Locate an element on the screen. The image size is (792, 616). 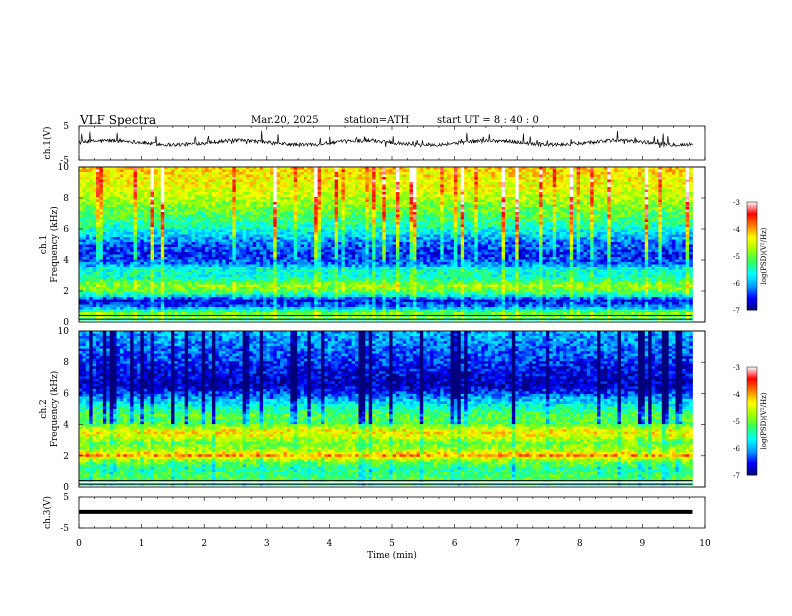
xtick-label: 9 is located at coordinates (643, 544).